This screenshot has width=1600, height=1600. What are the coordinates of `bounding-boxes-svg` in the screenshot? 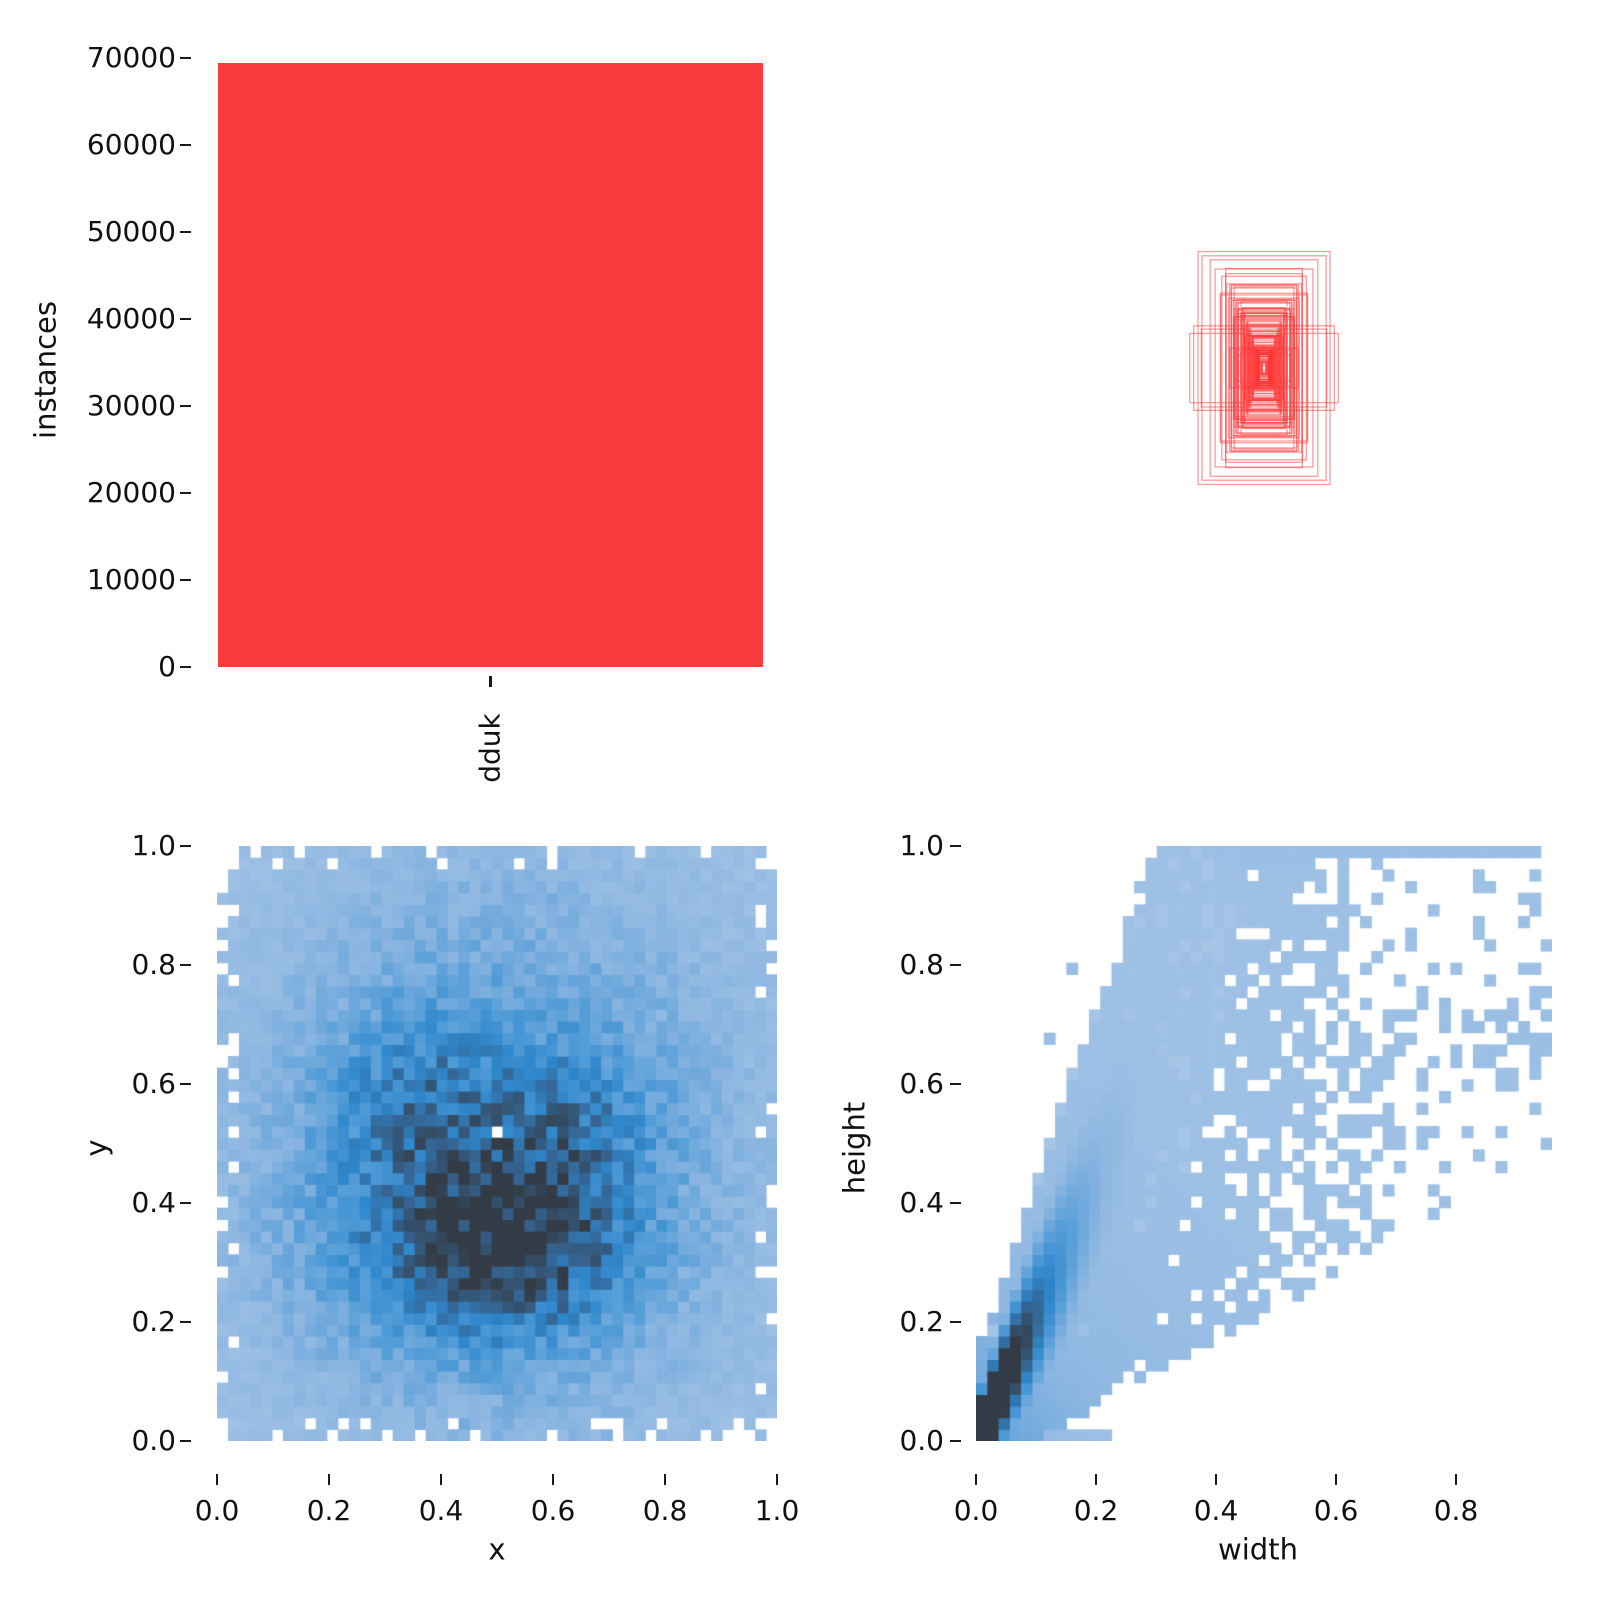 It's located at (1264, 368).